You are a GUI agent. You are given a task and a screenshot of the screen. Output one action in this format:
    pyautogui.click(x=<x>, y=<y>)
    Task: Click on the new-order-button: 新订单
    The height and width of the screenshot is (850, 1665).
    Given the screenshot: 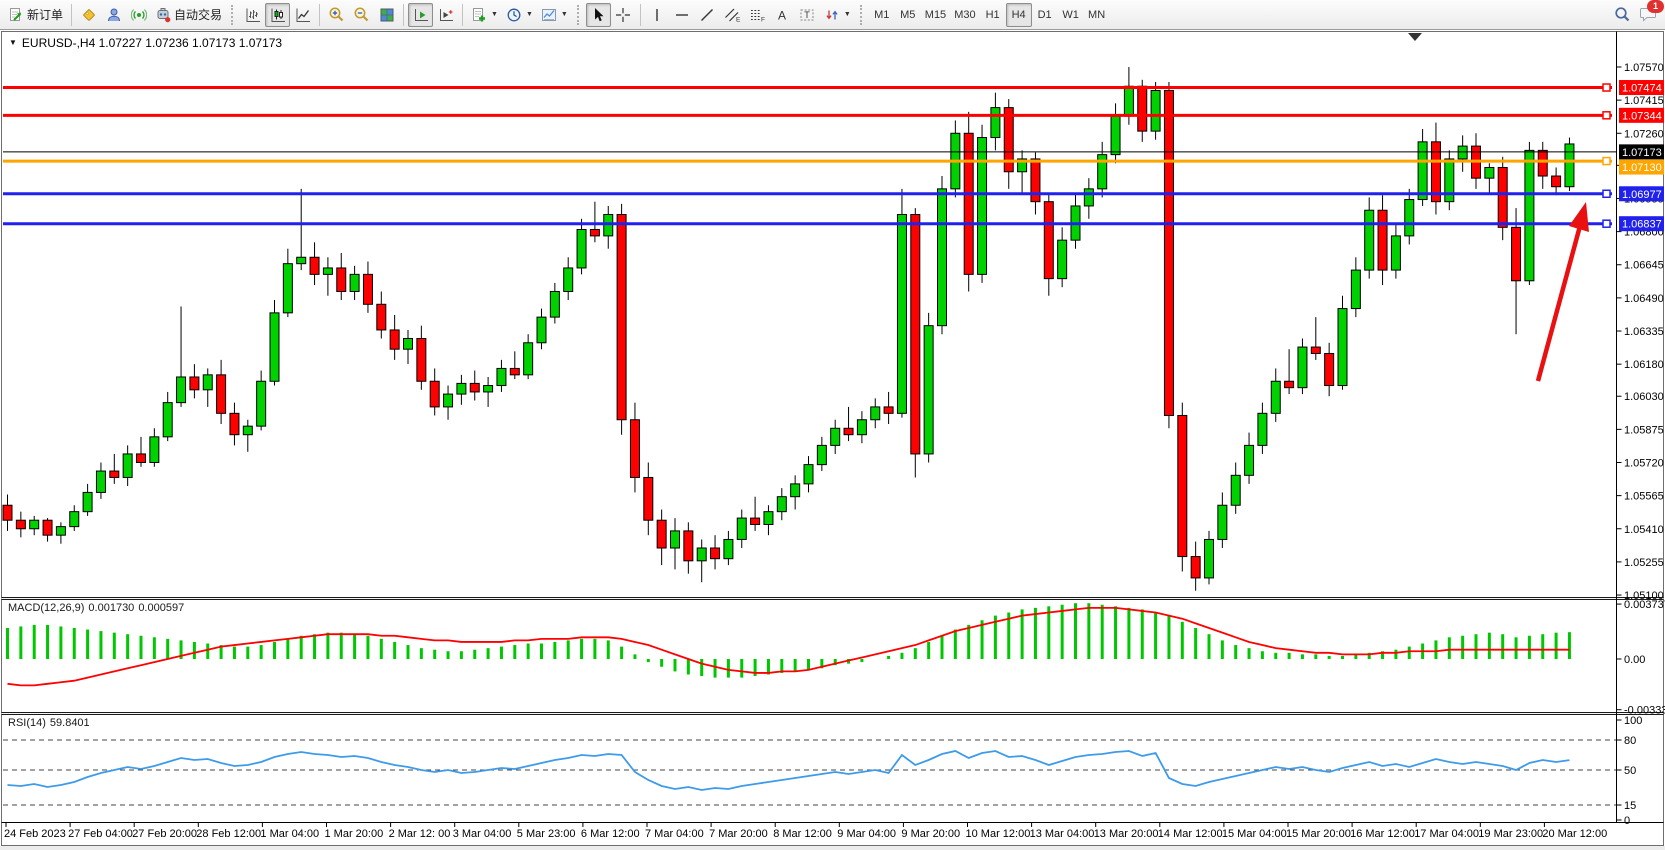 What is the action you would take?
    pyautogui.click(x=35, y=15)
    